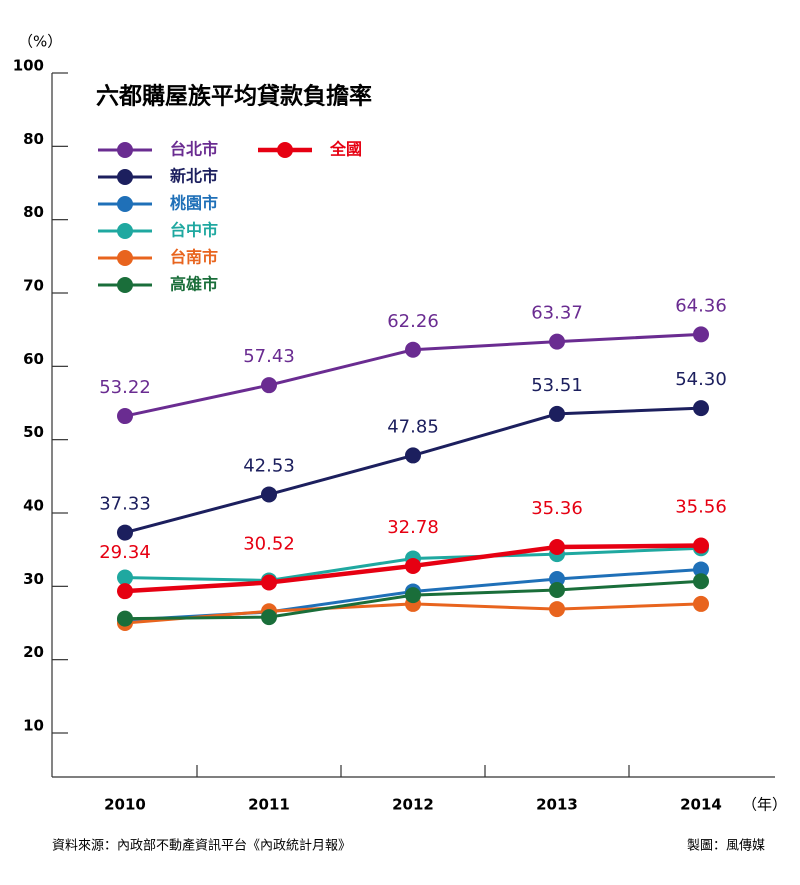 This screenshot has height=885, width=800. What do you see at coordinates (701, 305) in the screenshot?
I see `data-label: 64.36` at bounding box center [701, 305].